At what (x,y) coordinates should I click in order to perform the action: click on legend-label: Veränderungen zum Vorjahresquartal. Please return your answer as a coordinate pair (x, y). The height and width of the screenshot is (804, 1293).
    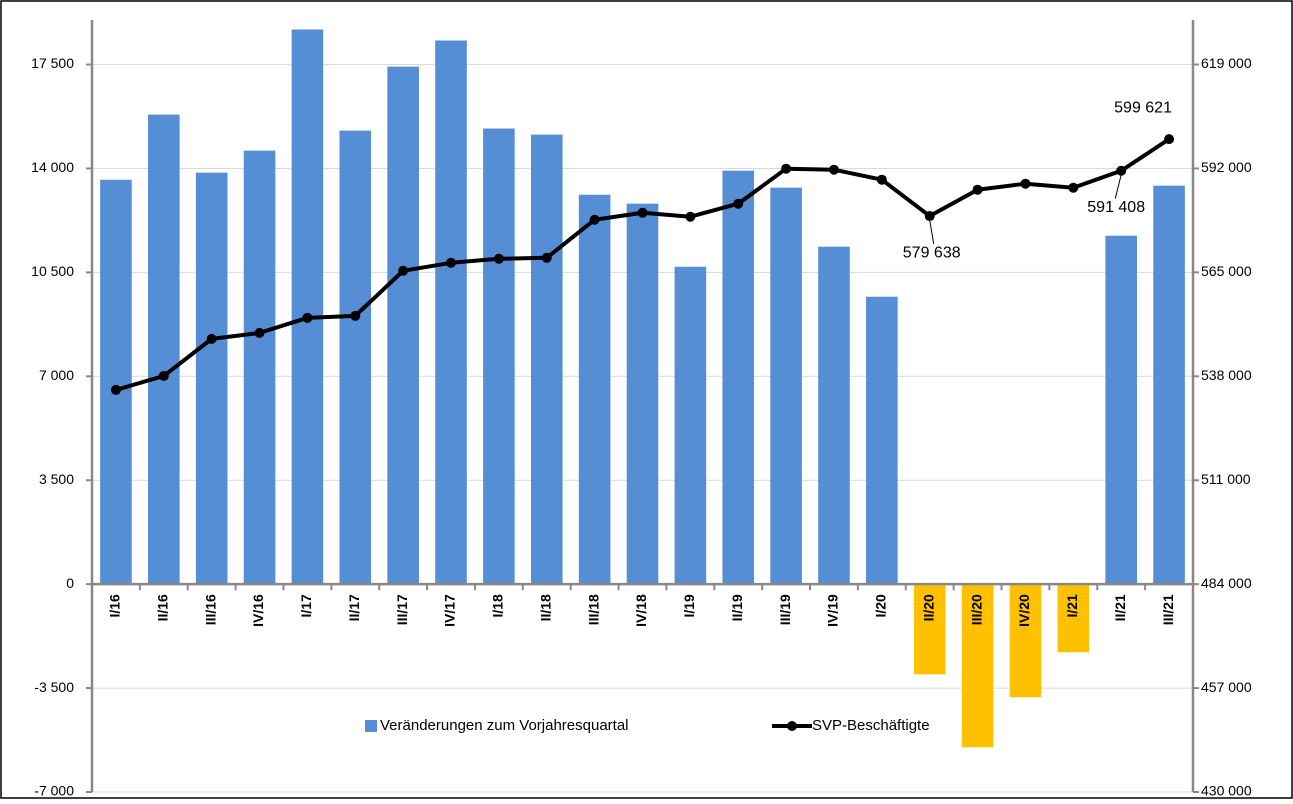
    Looking at the image, I should click on (504, 725).